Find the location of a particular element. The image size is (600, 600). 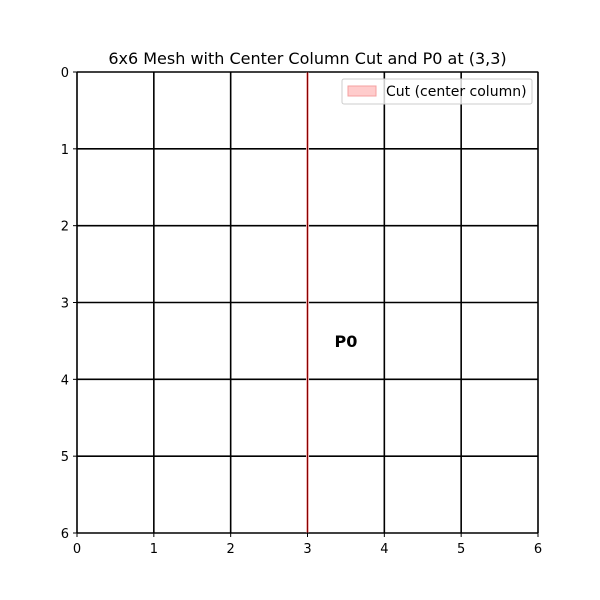

x-tick-label: 1 is located at coordinates (154, 549).